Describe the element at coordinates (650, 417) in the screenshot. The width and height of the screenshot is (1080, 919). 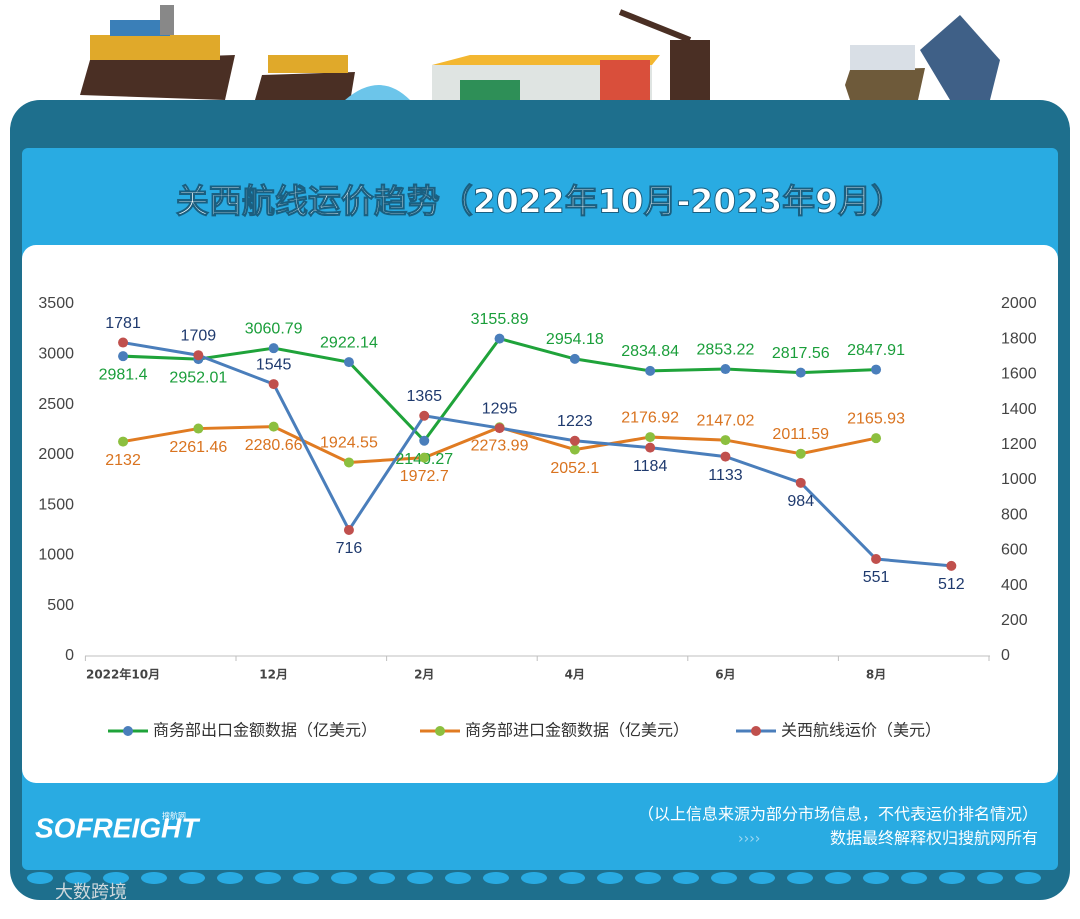
I see `value-label: 2176.92` at that location.